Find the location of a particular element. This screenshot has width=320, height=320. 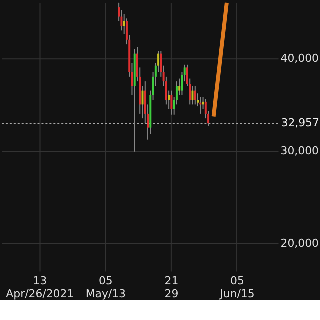

x-tick-label: 21 29 is located at coordinates (171, 287).